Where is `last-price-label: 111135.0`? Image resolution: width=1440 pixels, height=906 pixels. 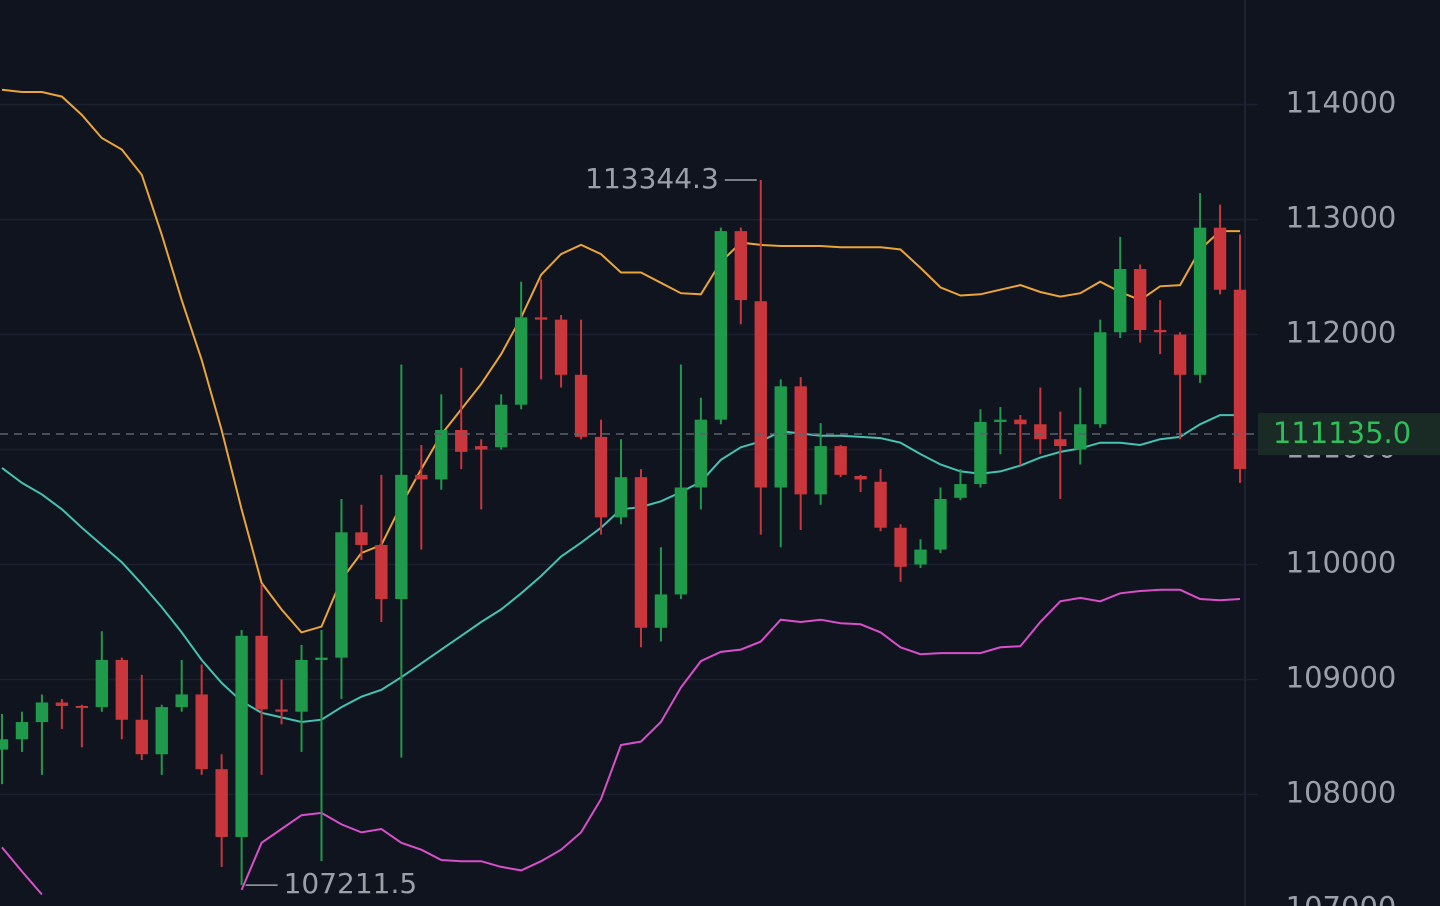
last-price-label: 111135.0 is located at coordinates (1342, 433).